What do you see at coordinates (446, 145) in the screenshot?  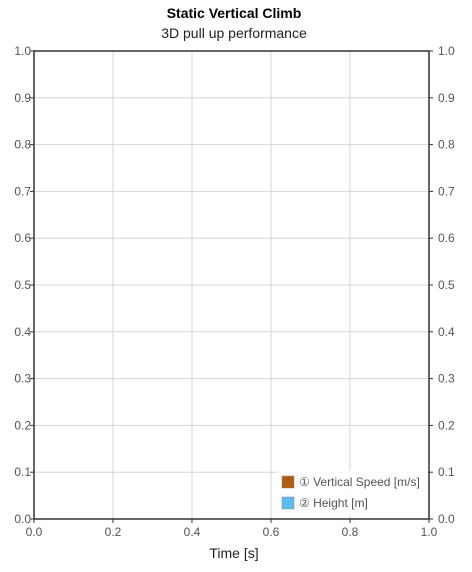 I see `y-tick-label-right: 0.8` at bounding box center [446, 145].